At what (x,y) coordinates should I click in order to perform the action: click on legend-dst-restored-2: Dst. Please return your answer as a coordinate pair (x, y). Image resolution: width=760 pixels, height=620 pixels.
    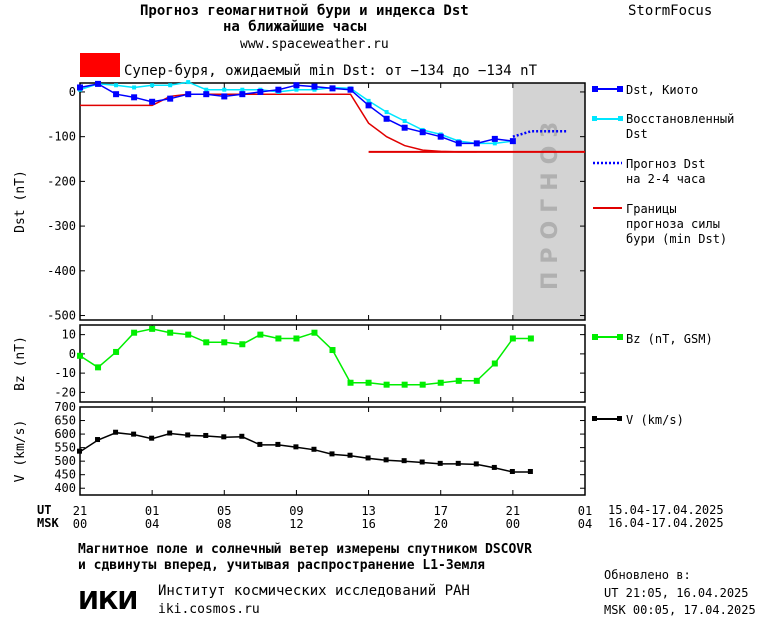
    Looking at the image, I should click on (637, 134).